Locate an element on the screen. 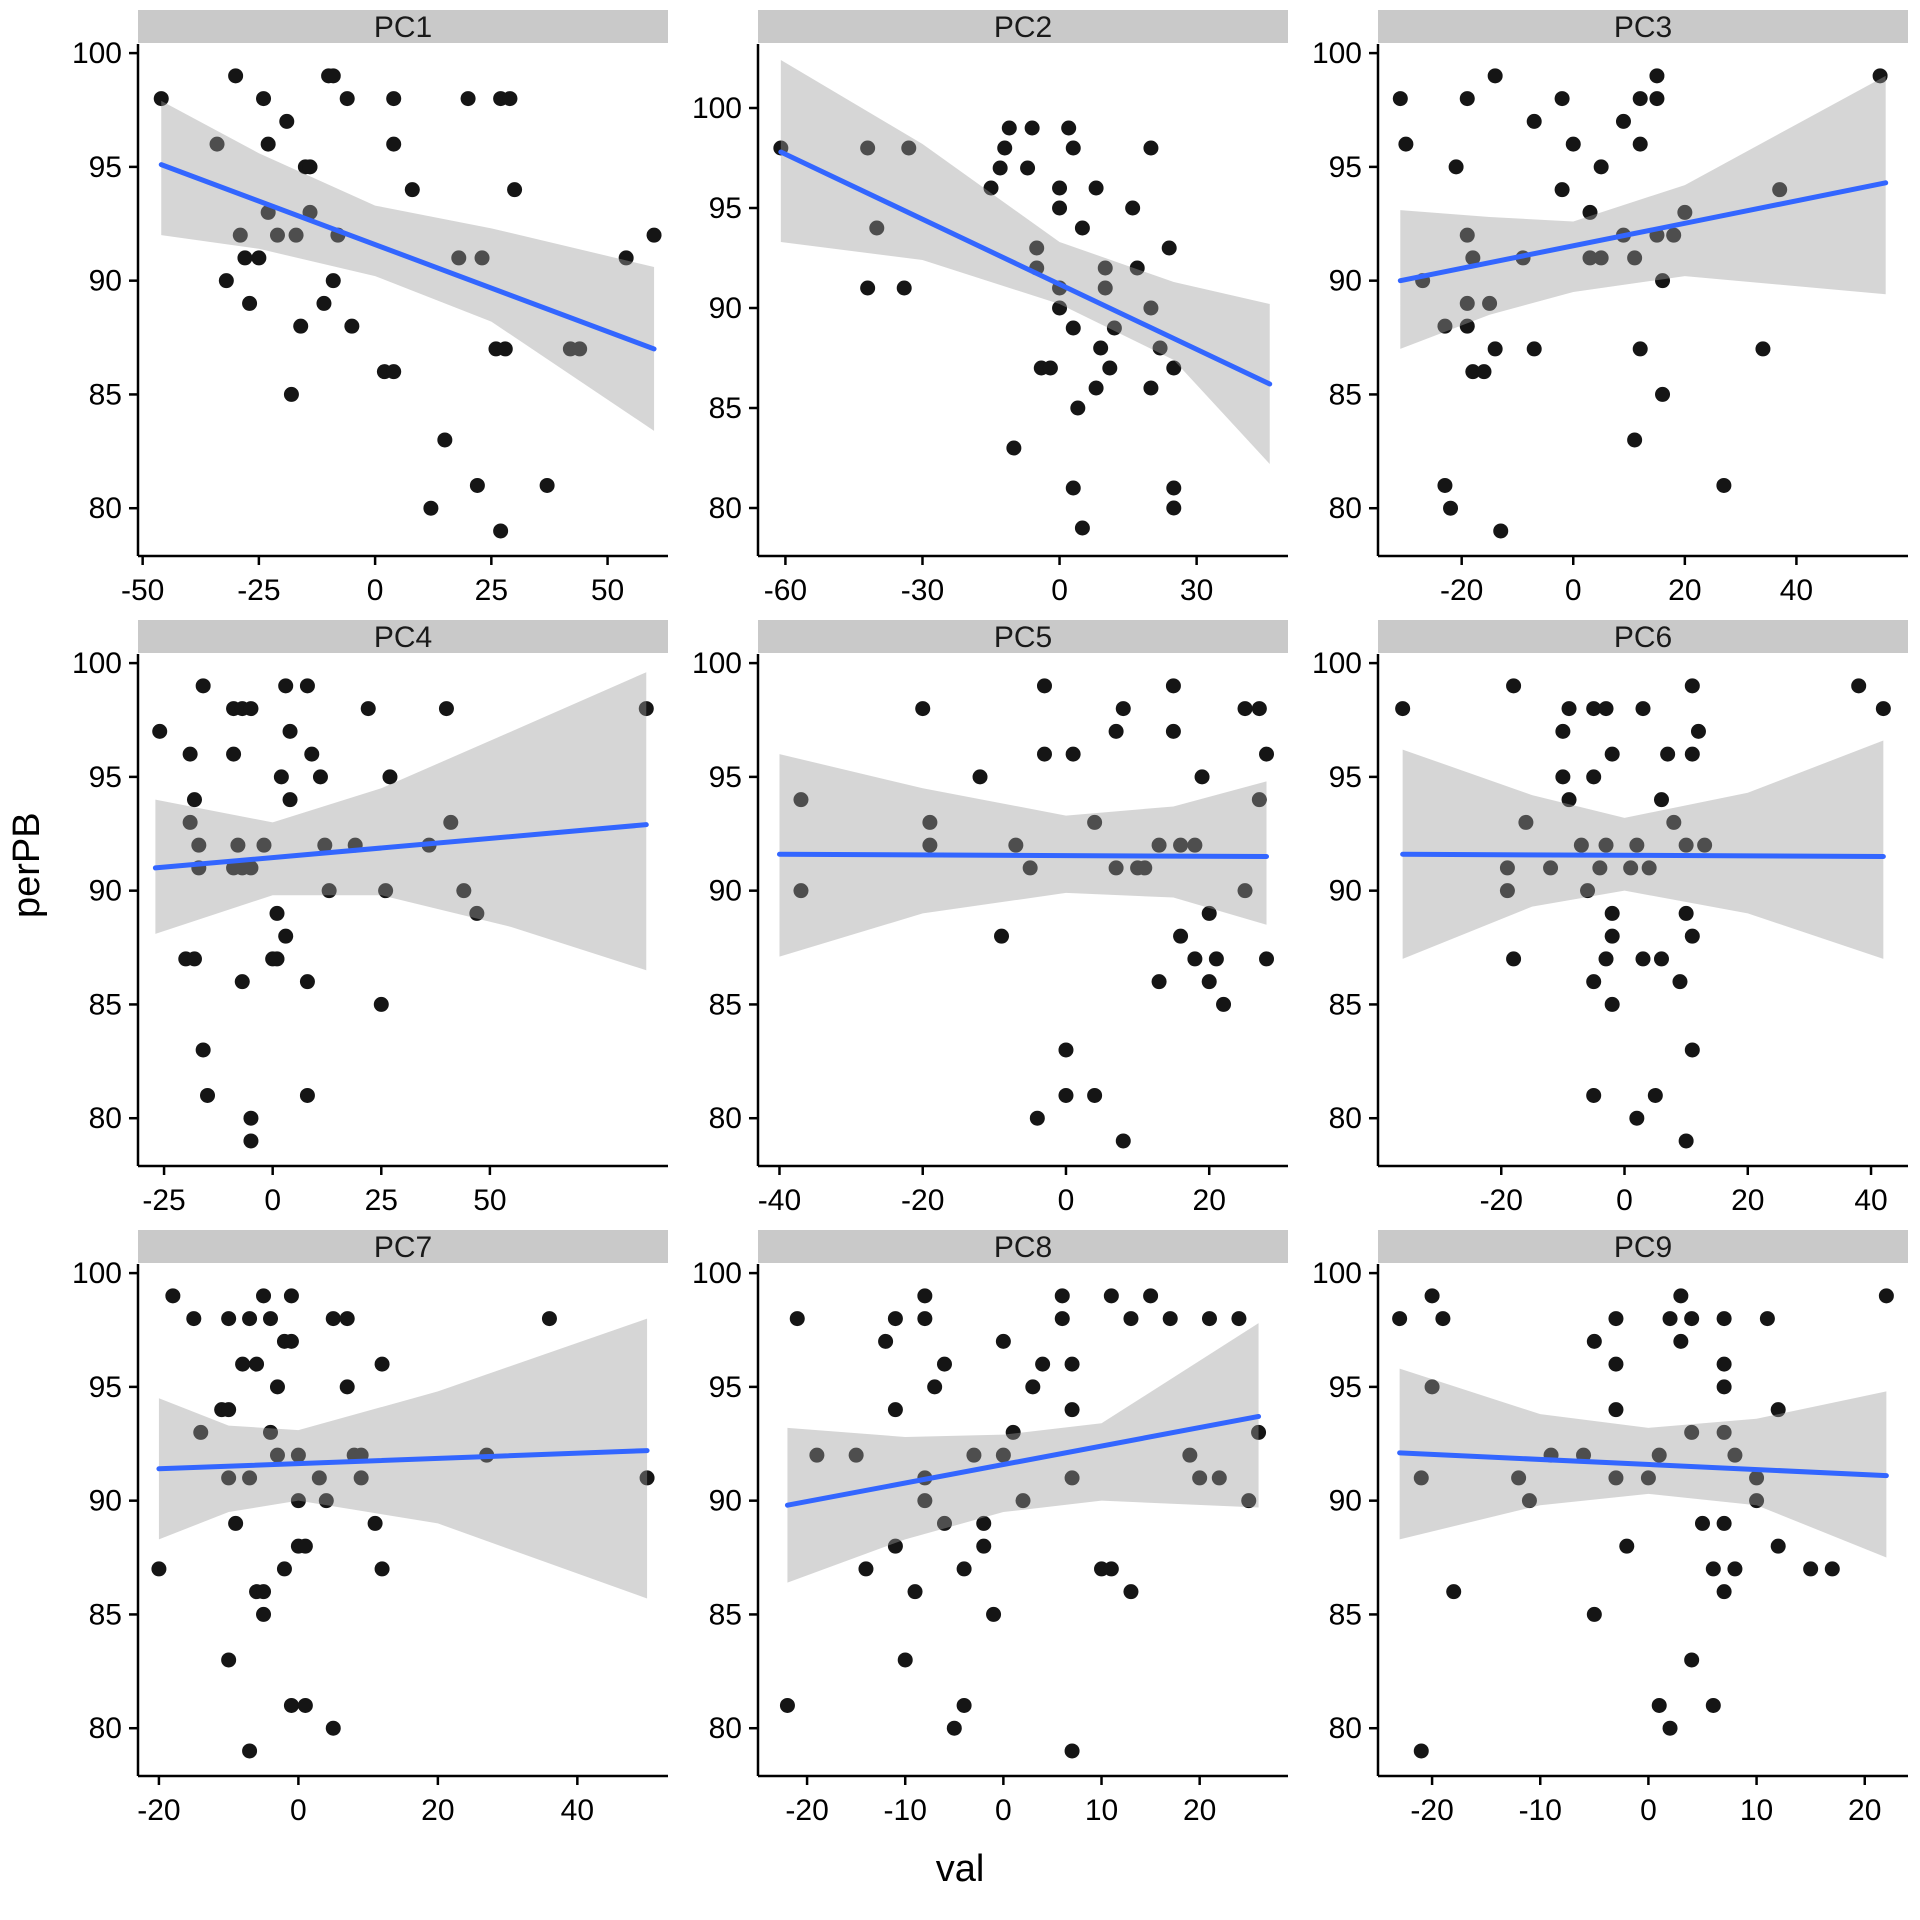 Image resolution: width=1920 pixels, height=1920 pixels. x-tick-label: -10 is located at coordinates (1540, 1810).